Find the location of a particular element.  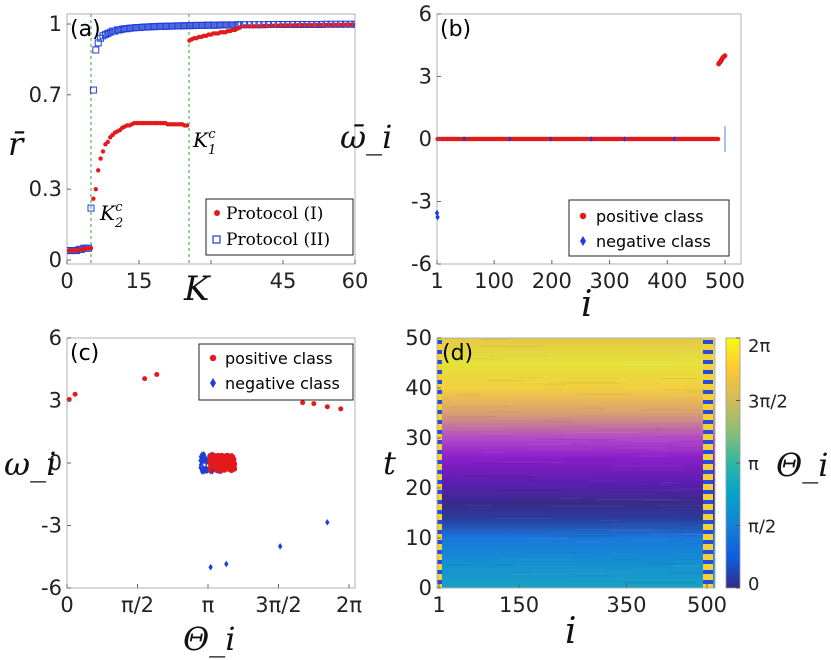

heatmap-body is located at coordinates (576, 463).